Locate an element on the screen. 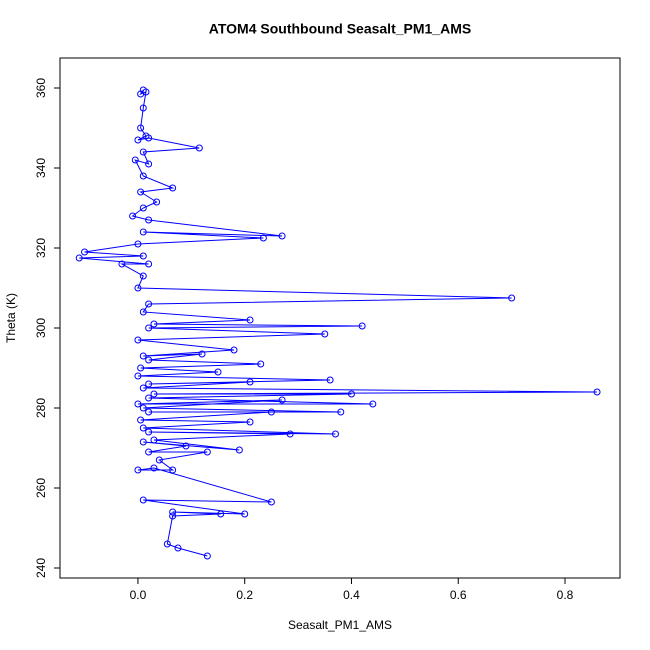 The height and width of the screenshot is (650, 650). y-tick-label: 240 is located at coordinates (41, 568).